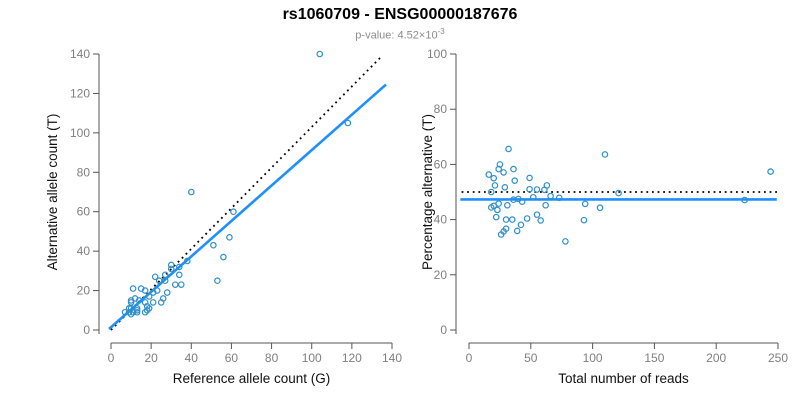 This screenshot has width=800, height=400. What do you see at coordinates (80, 54) in the screenshot?
I see `y-tick-label: 140` at bounding box center [80, 54].